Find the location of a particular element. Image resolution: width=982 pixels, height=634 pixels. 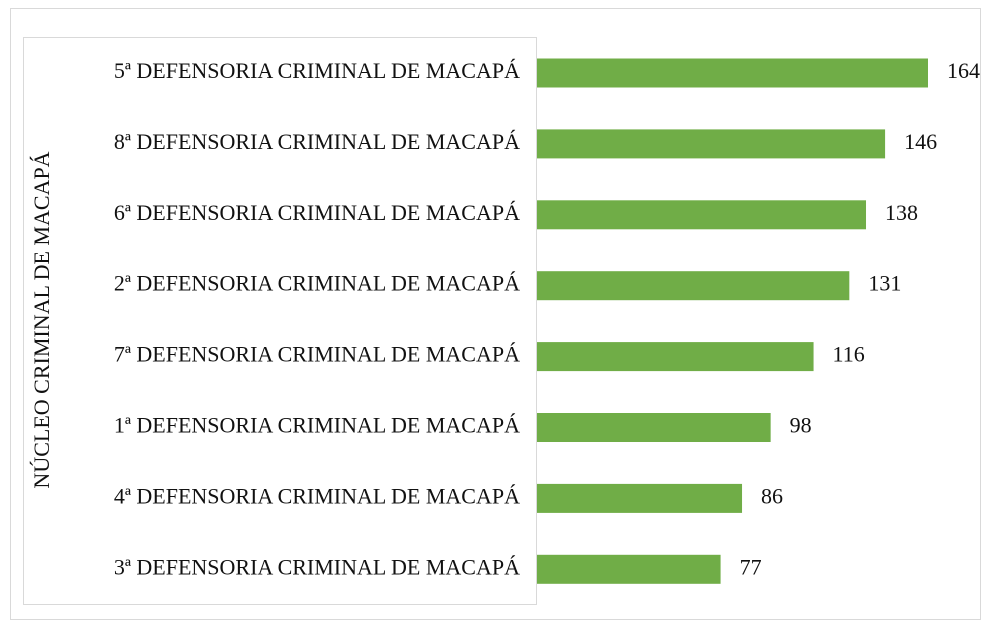

category-label: 1ª DEFENSORIA CRIMINAL DE MACAPÁ is located at coordinates (317, 425).